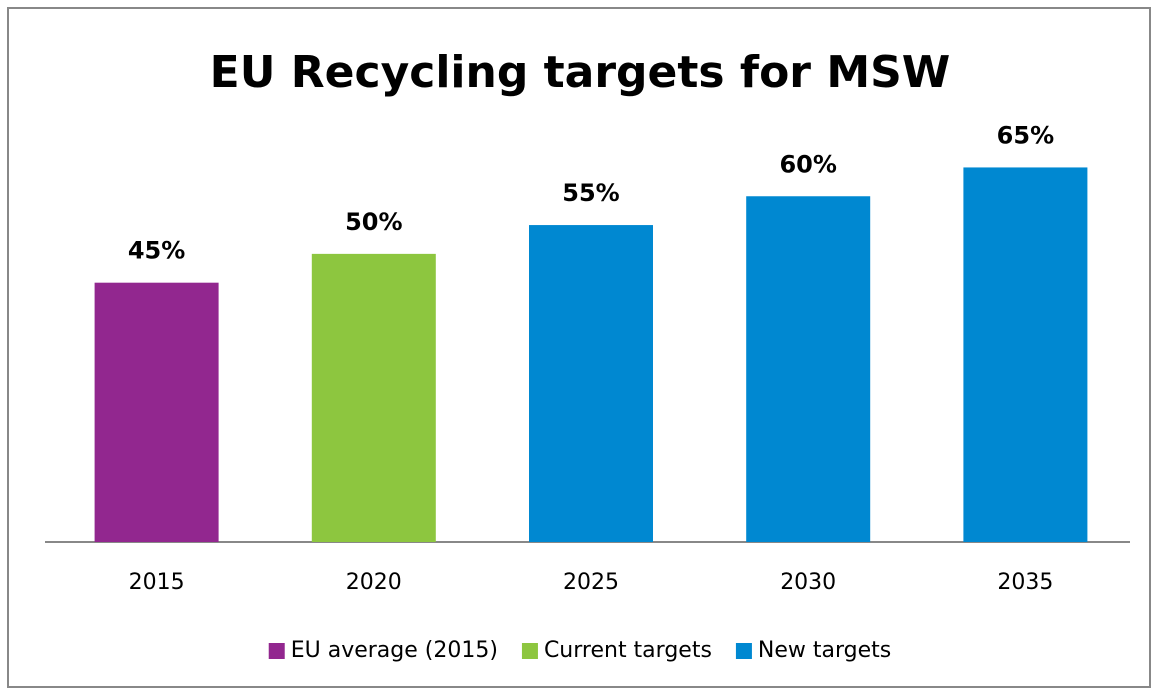 The width and height of the screenshot is (1159, 695). What do you see at coordinates (591, 582) in the screenshot?
I see `x-tick-label: 2025` at bounding box center [591, 582].